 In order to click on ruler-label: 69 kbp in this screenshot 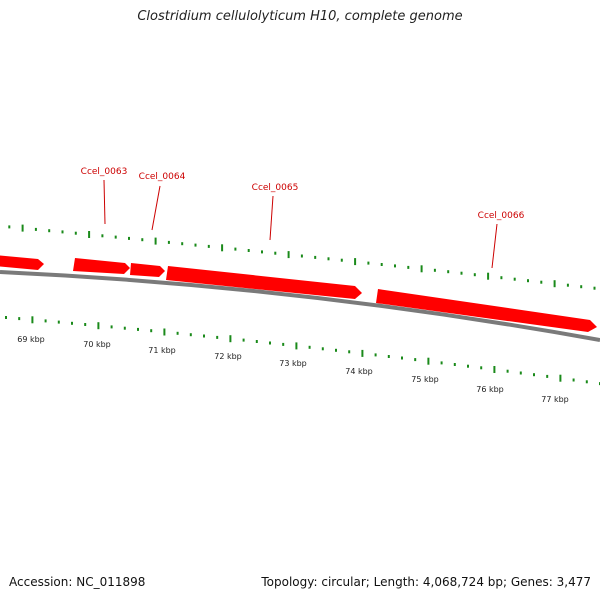, I will do `click(31, 339)`.